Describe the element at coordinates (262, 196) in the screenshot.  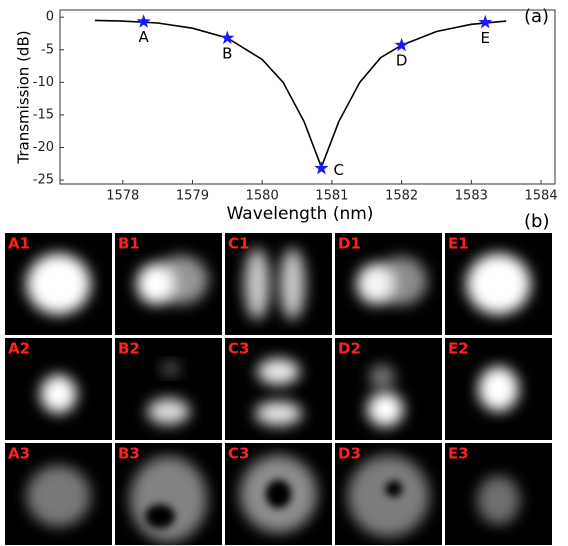
I see `x-tick-label: 1580` at that location.